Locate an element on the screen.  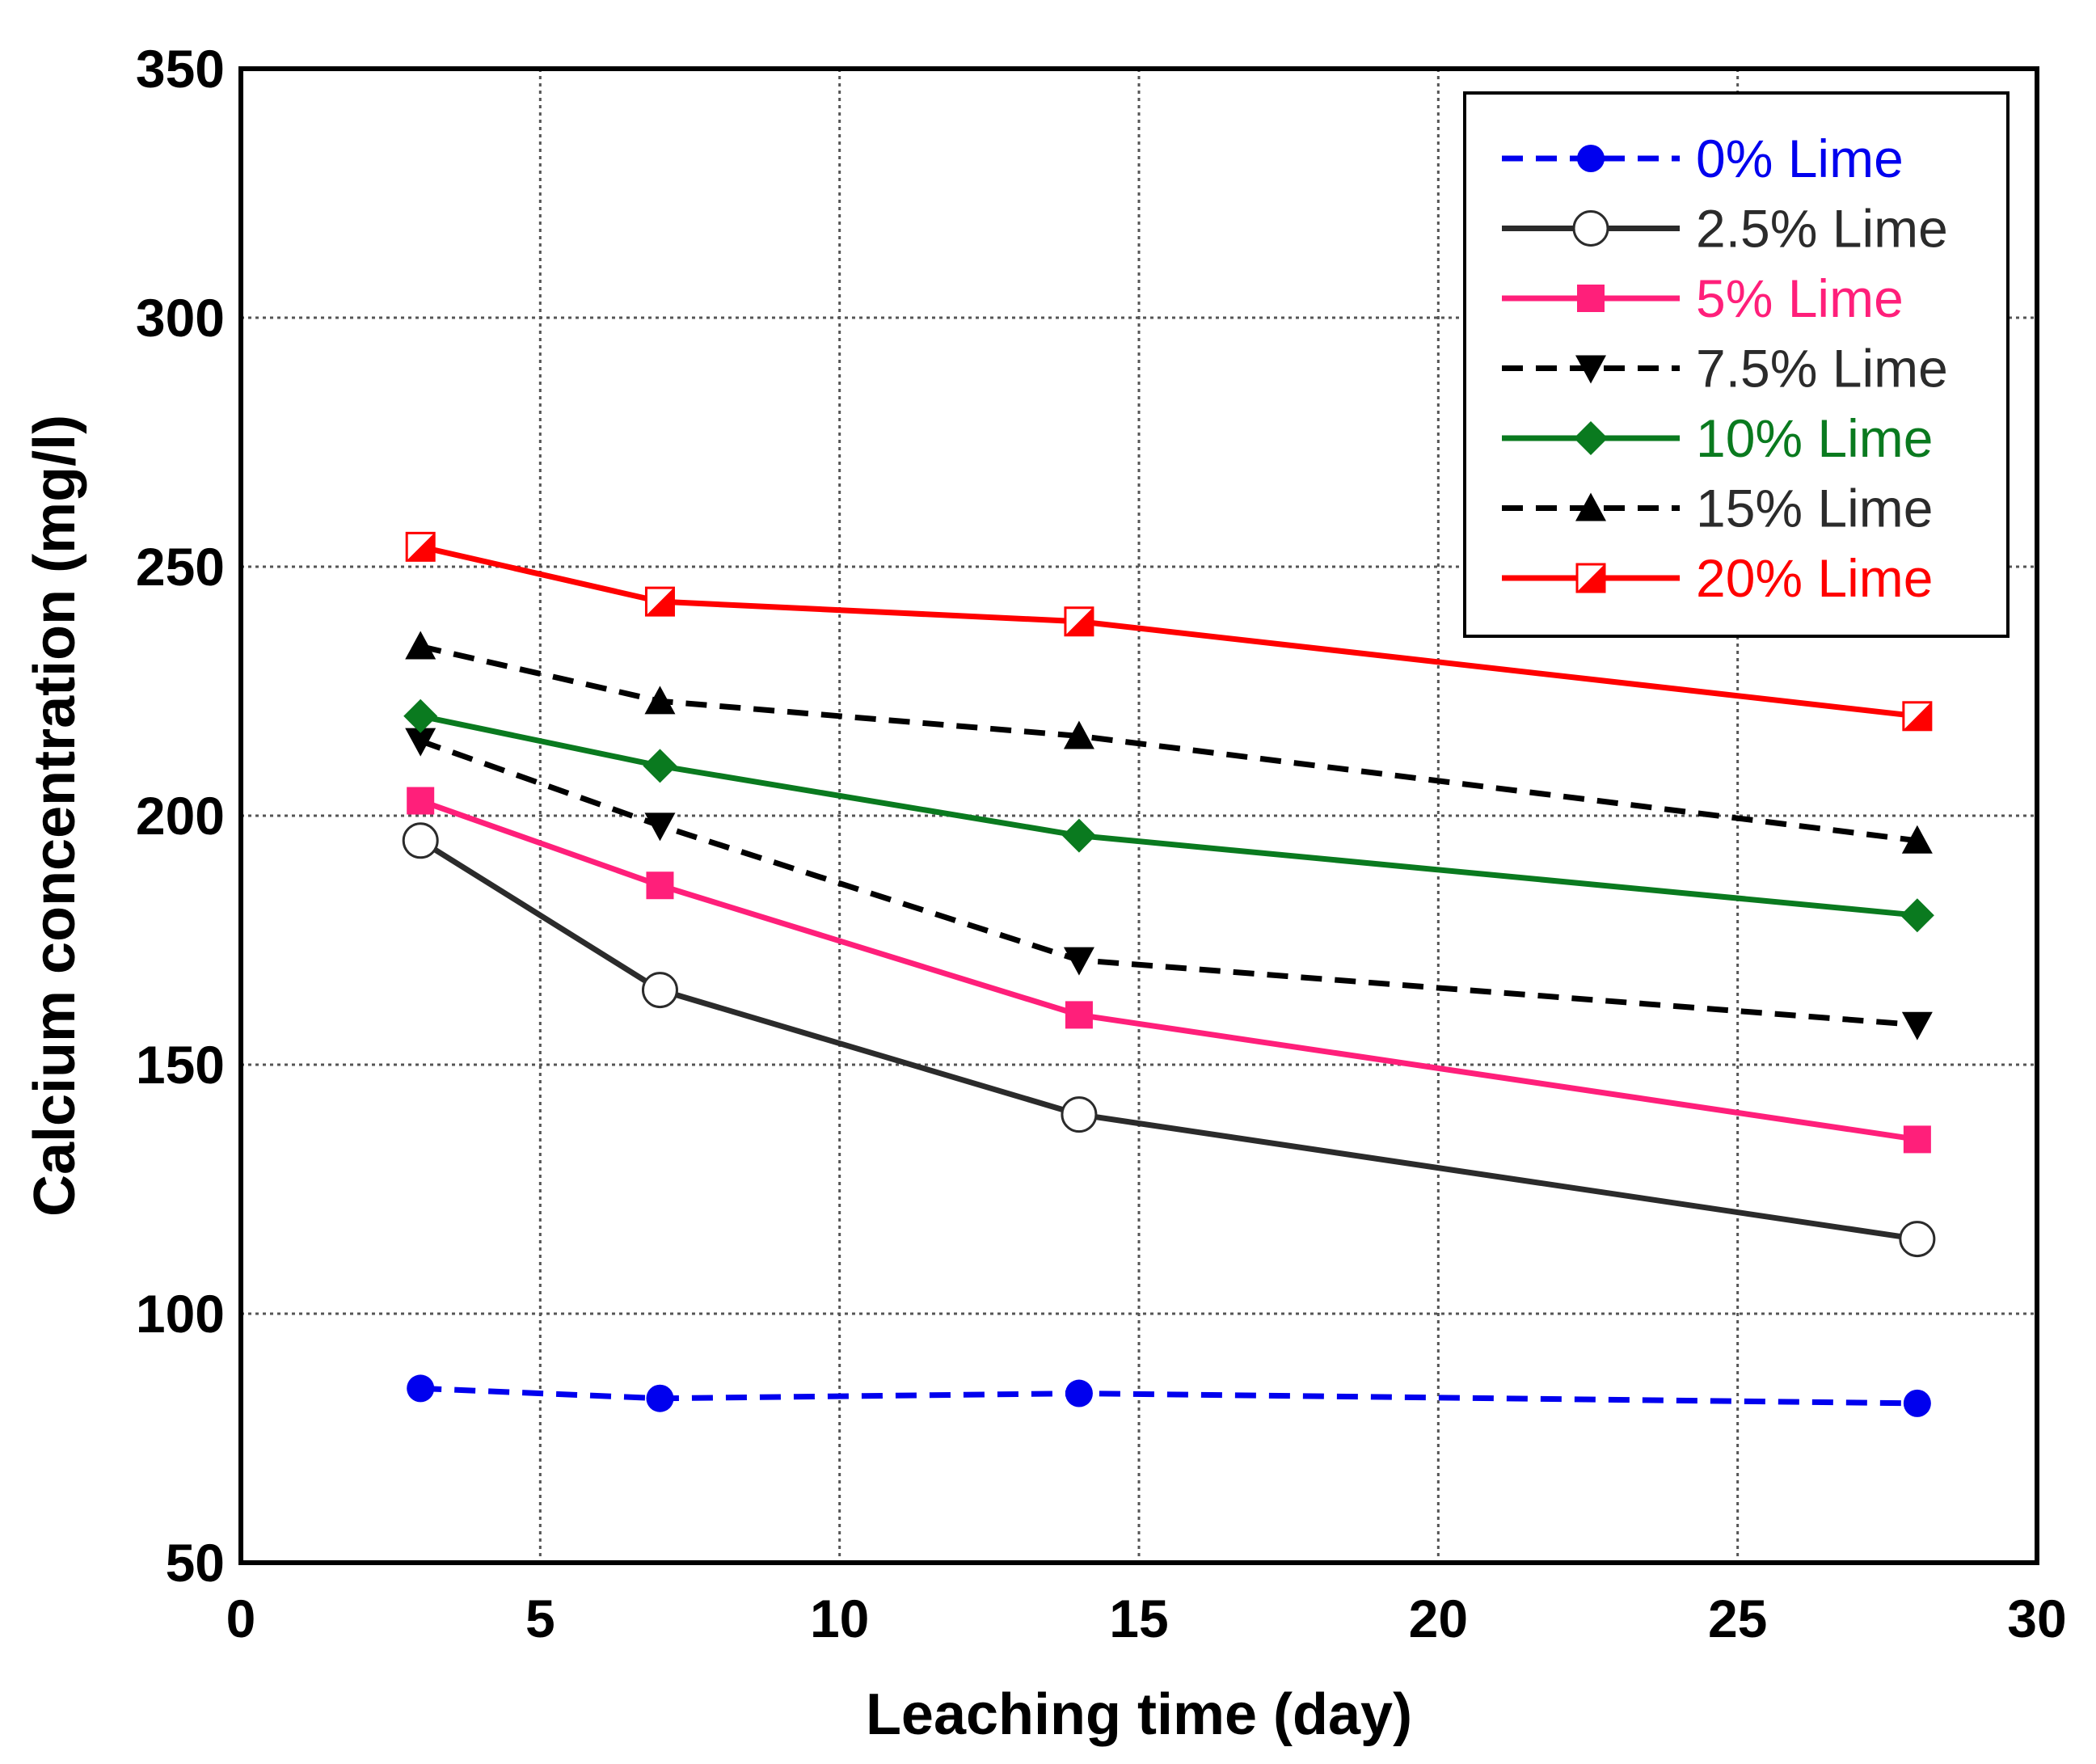
legend-label: 20% Lime is located at coordinates (1815, 578).